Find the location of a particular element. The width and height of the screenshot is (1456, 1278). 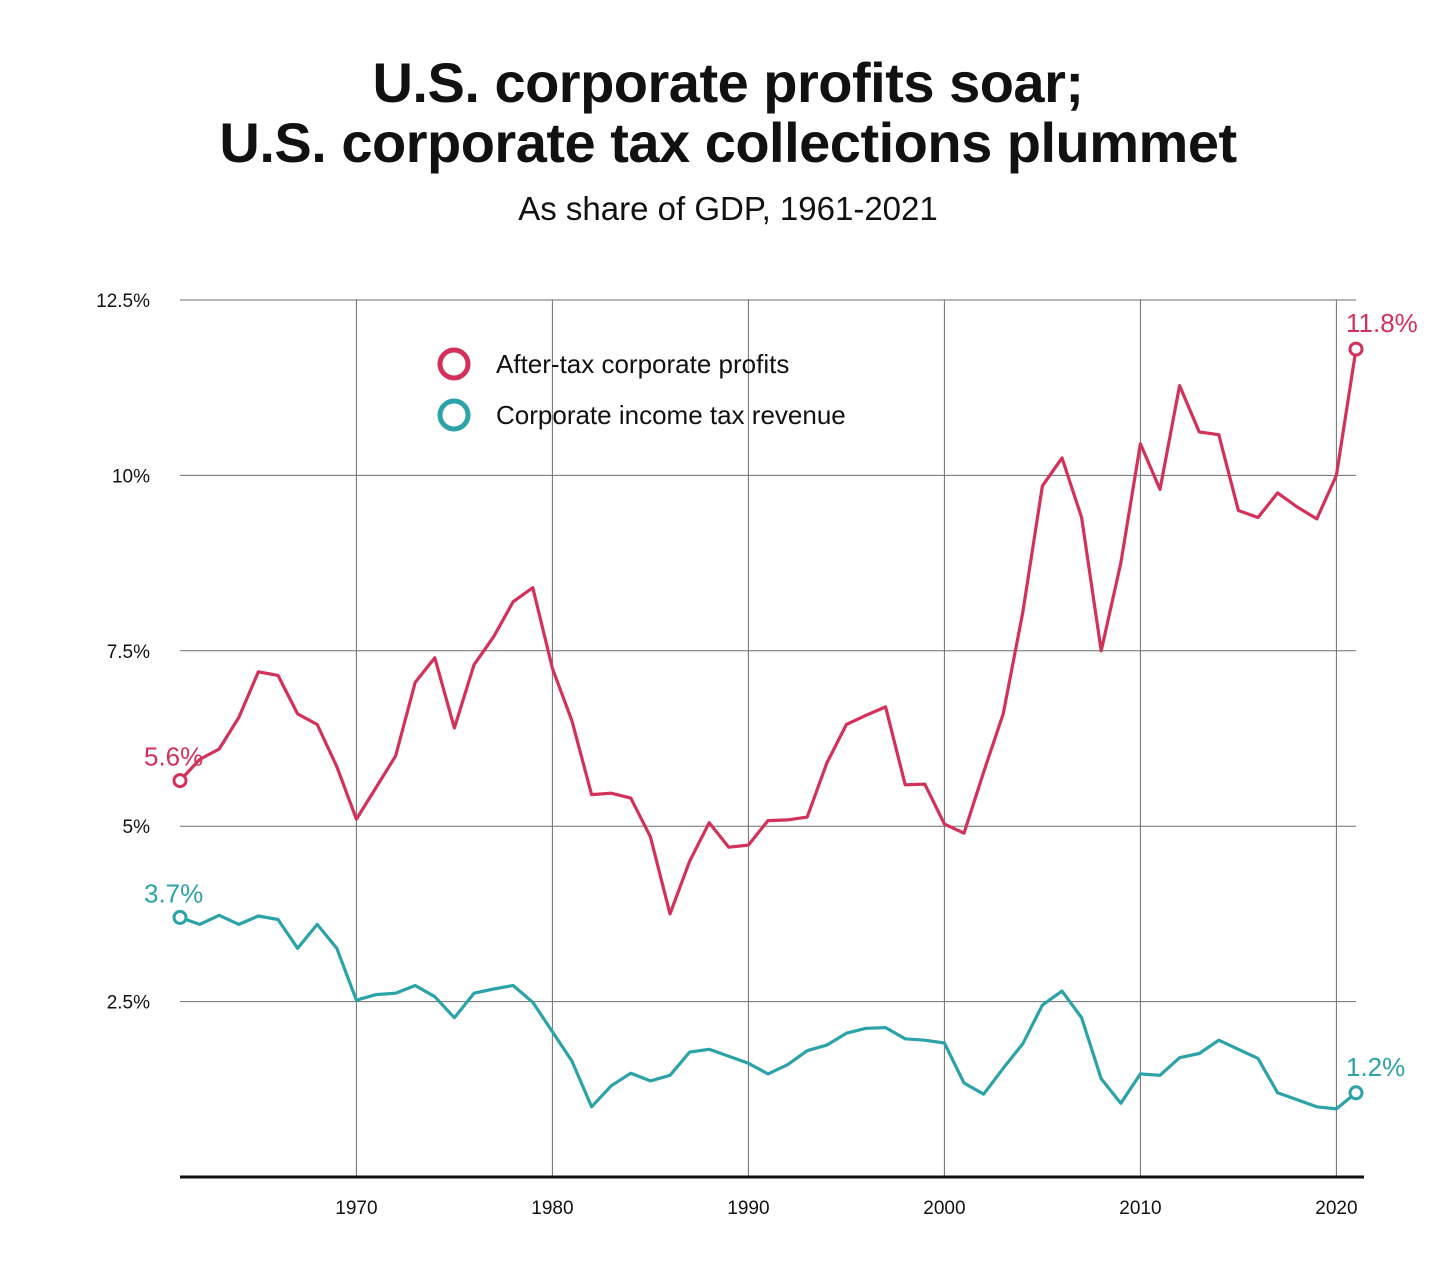

y-tick-label: 10% is located at coordinates (131, 476).